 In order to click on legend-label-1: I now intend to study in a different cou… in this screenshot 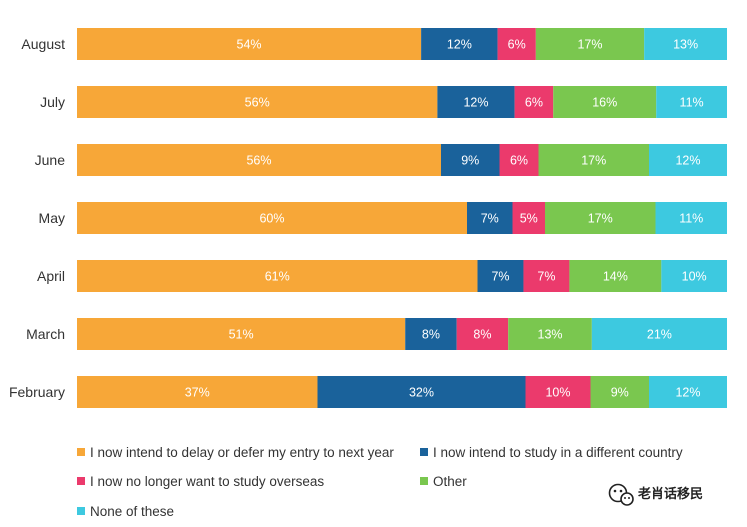, I will do `click(558, 452)`.